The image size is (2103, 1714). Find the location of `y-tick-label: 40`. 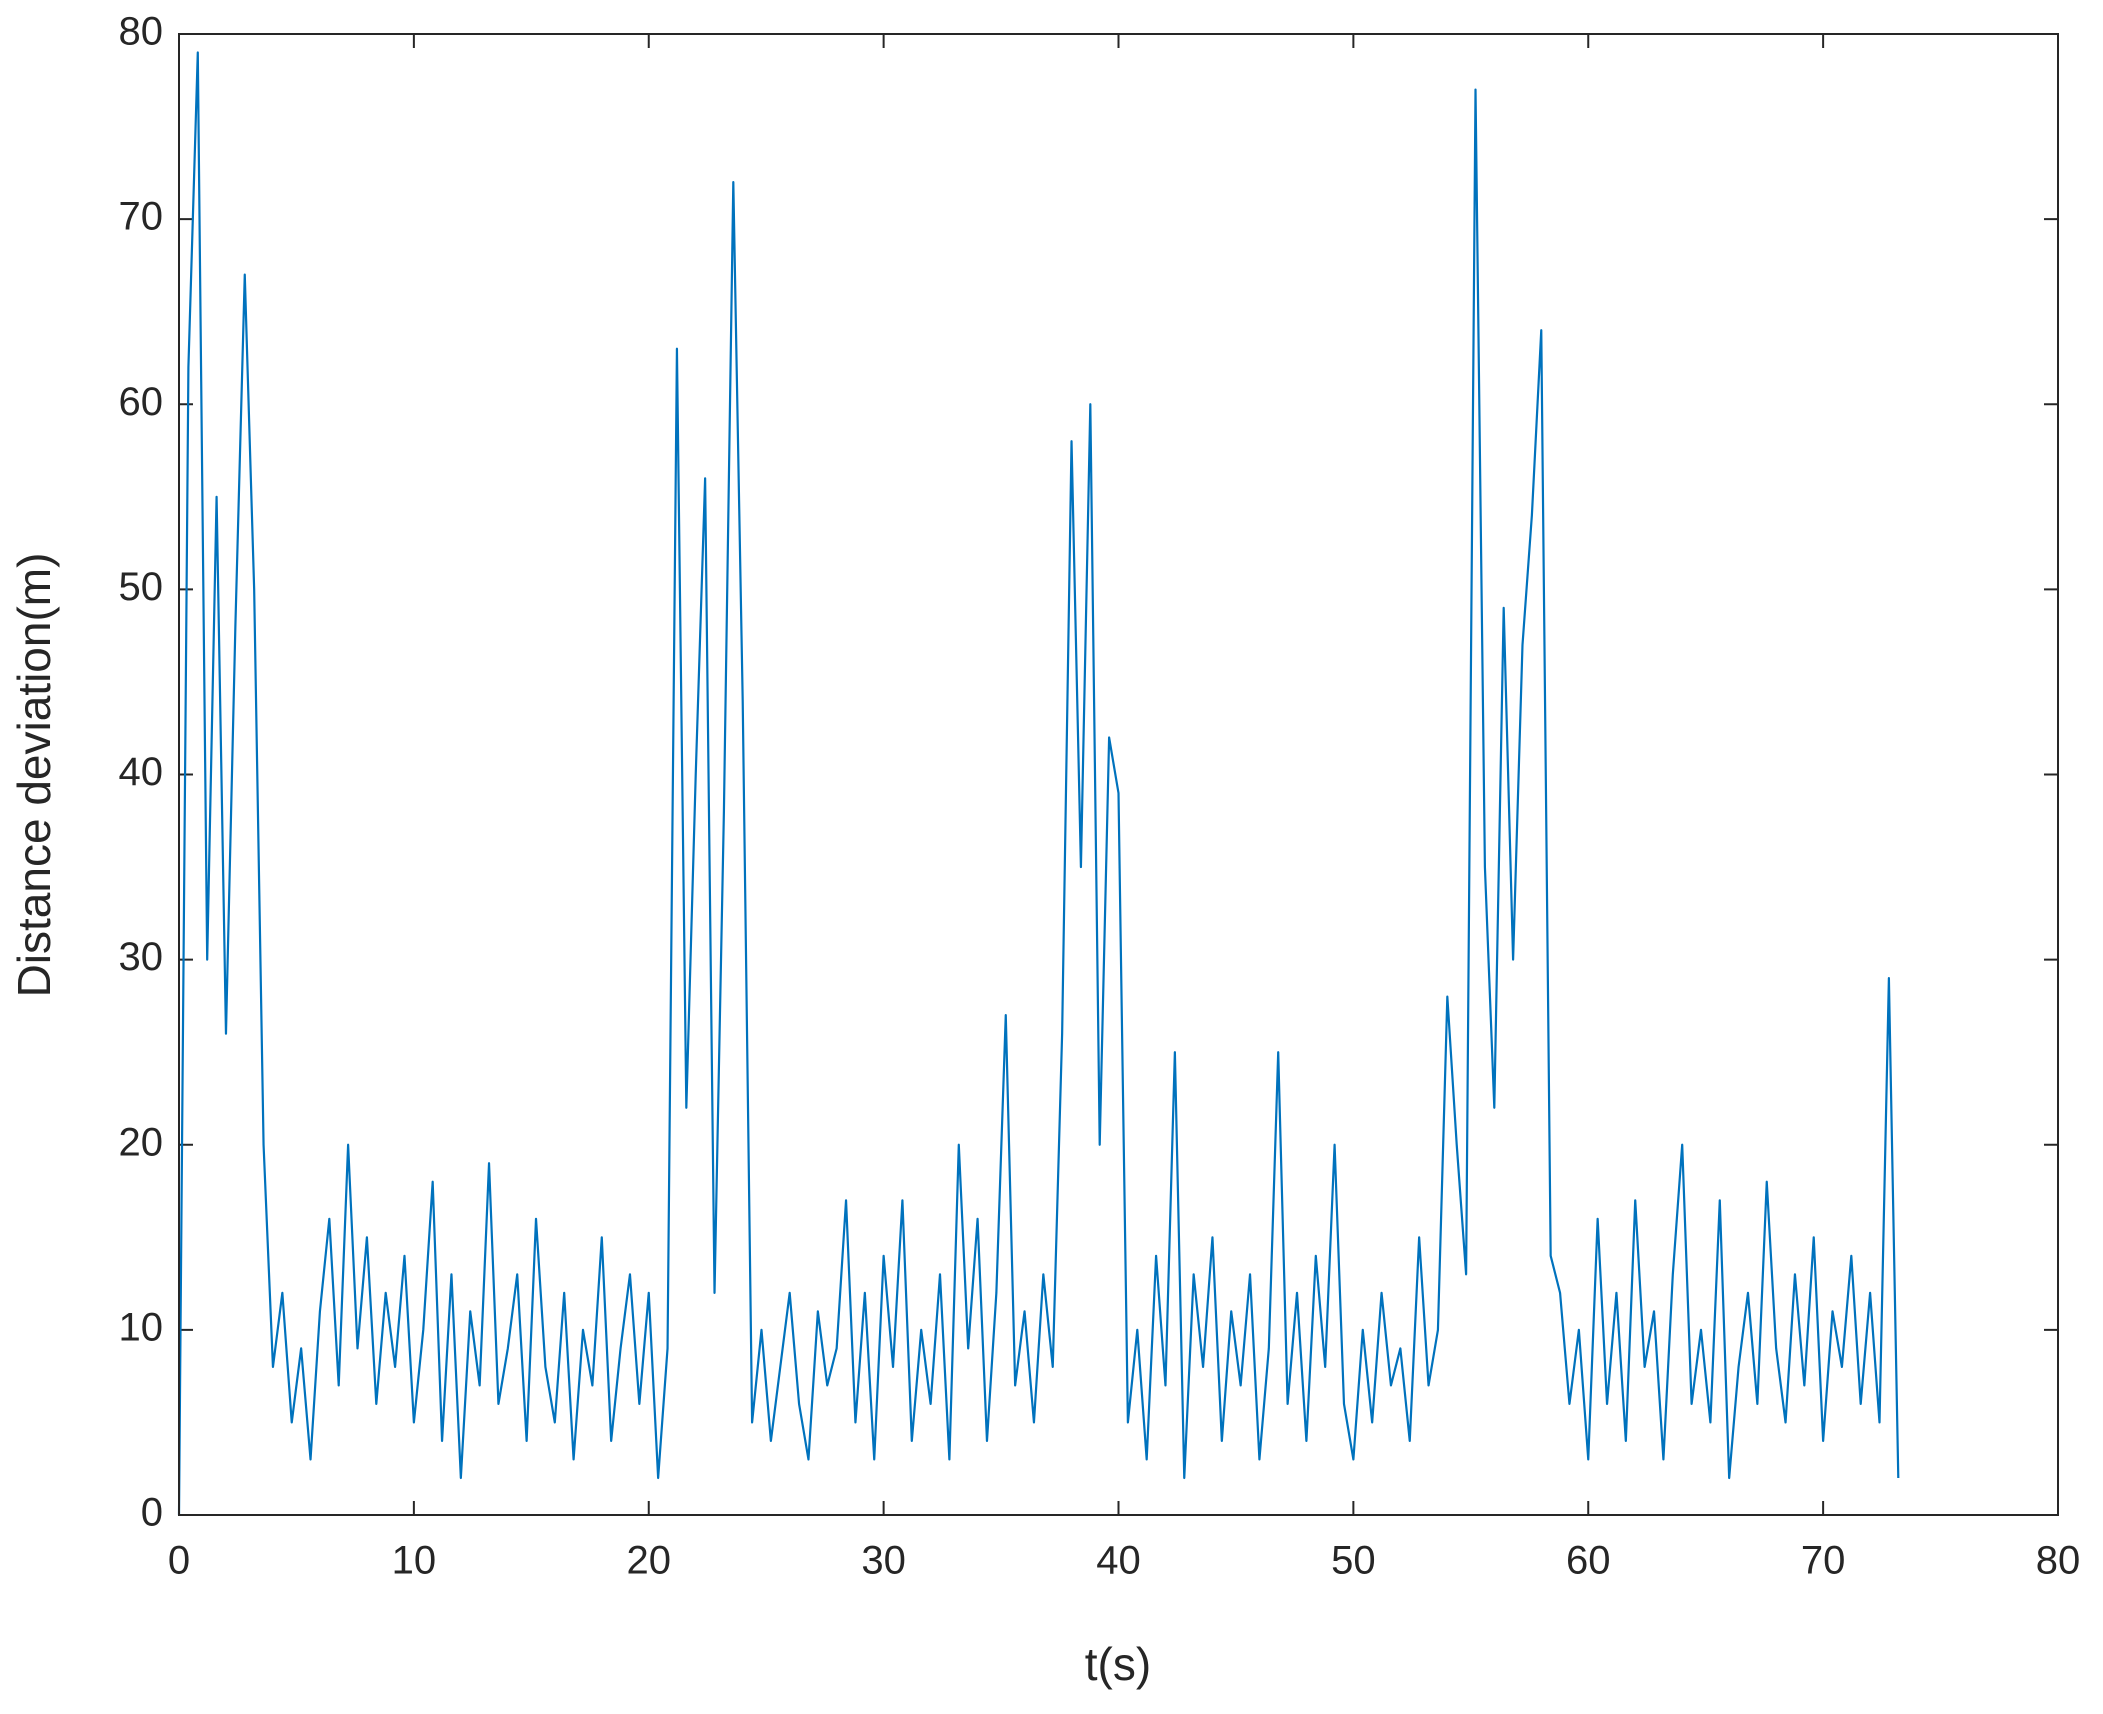

y-tick-label: 40 is located at coordinates (141, 772).